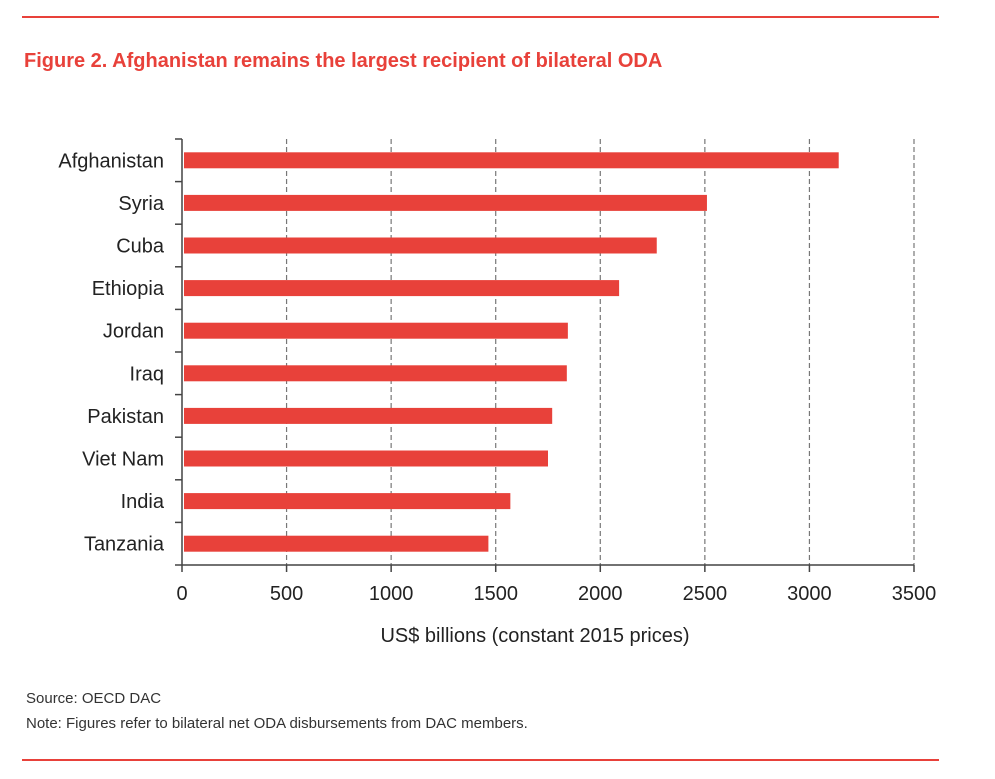 This screenshot has width=995, height=779. I want to click on category-label: Ethiopia, so click(128, 289).